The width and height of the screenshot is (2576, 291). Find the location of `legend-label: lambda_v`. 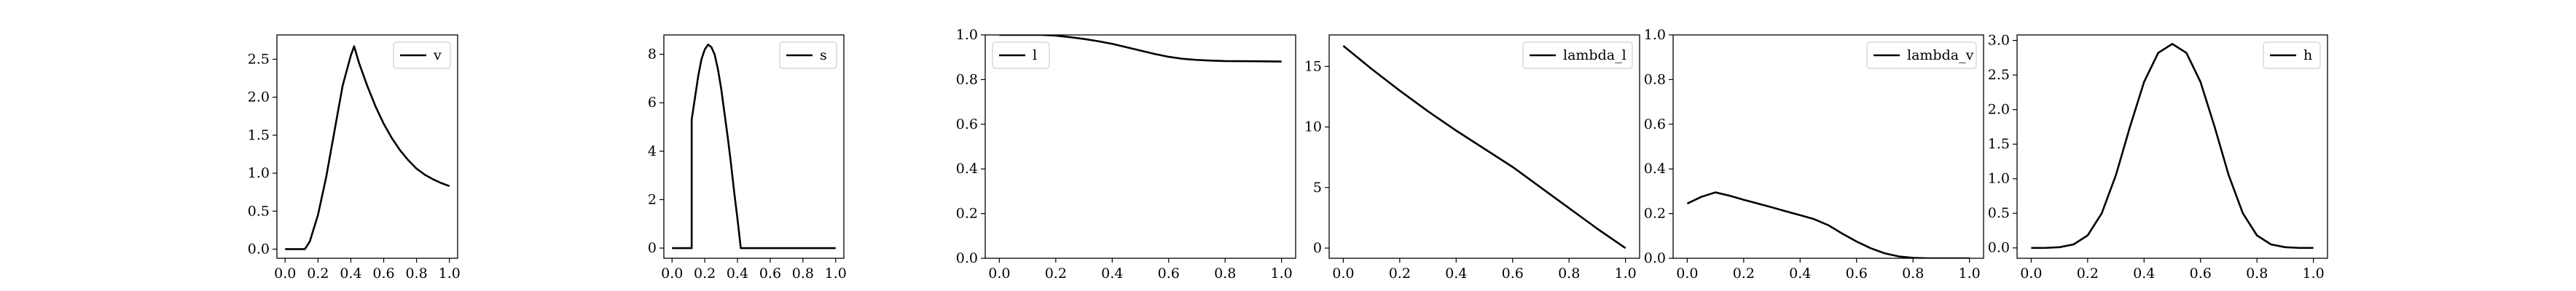

legend-label: lambda_v is located at coordinates (1940, 55).